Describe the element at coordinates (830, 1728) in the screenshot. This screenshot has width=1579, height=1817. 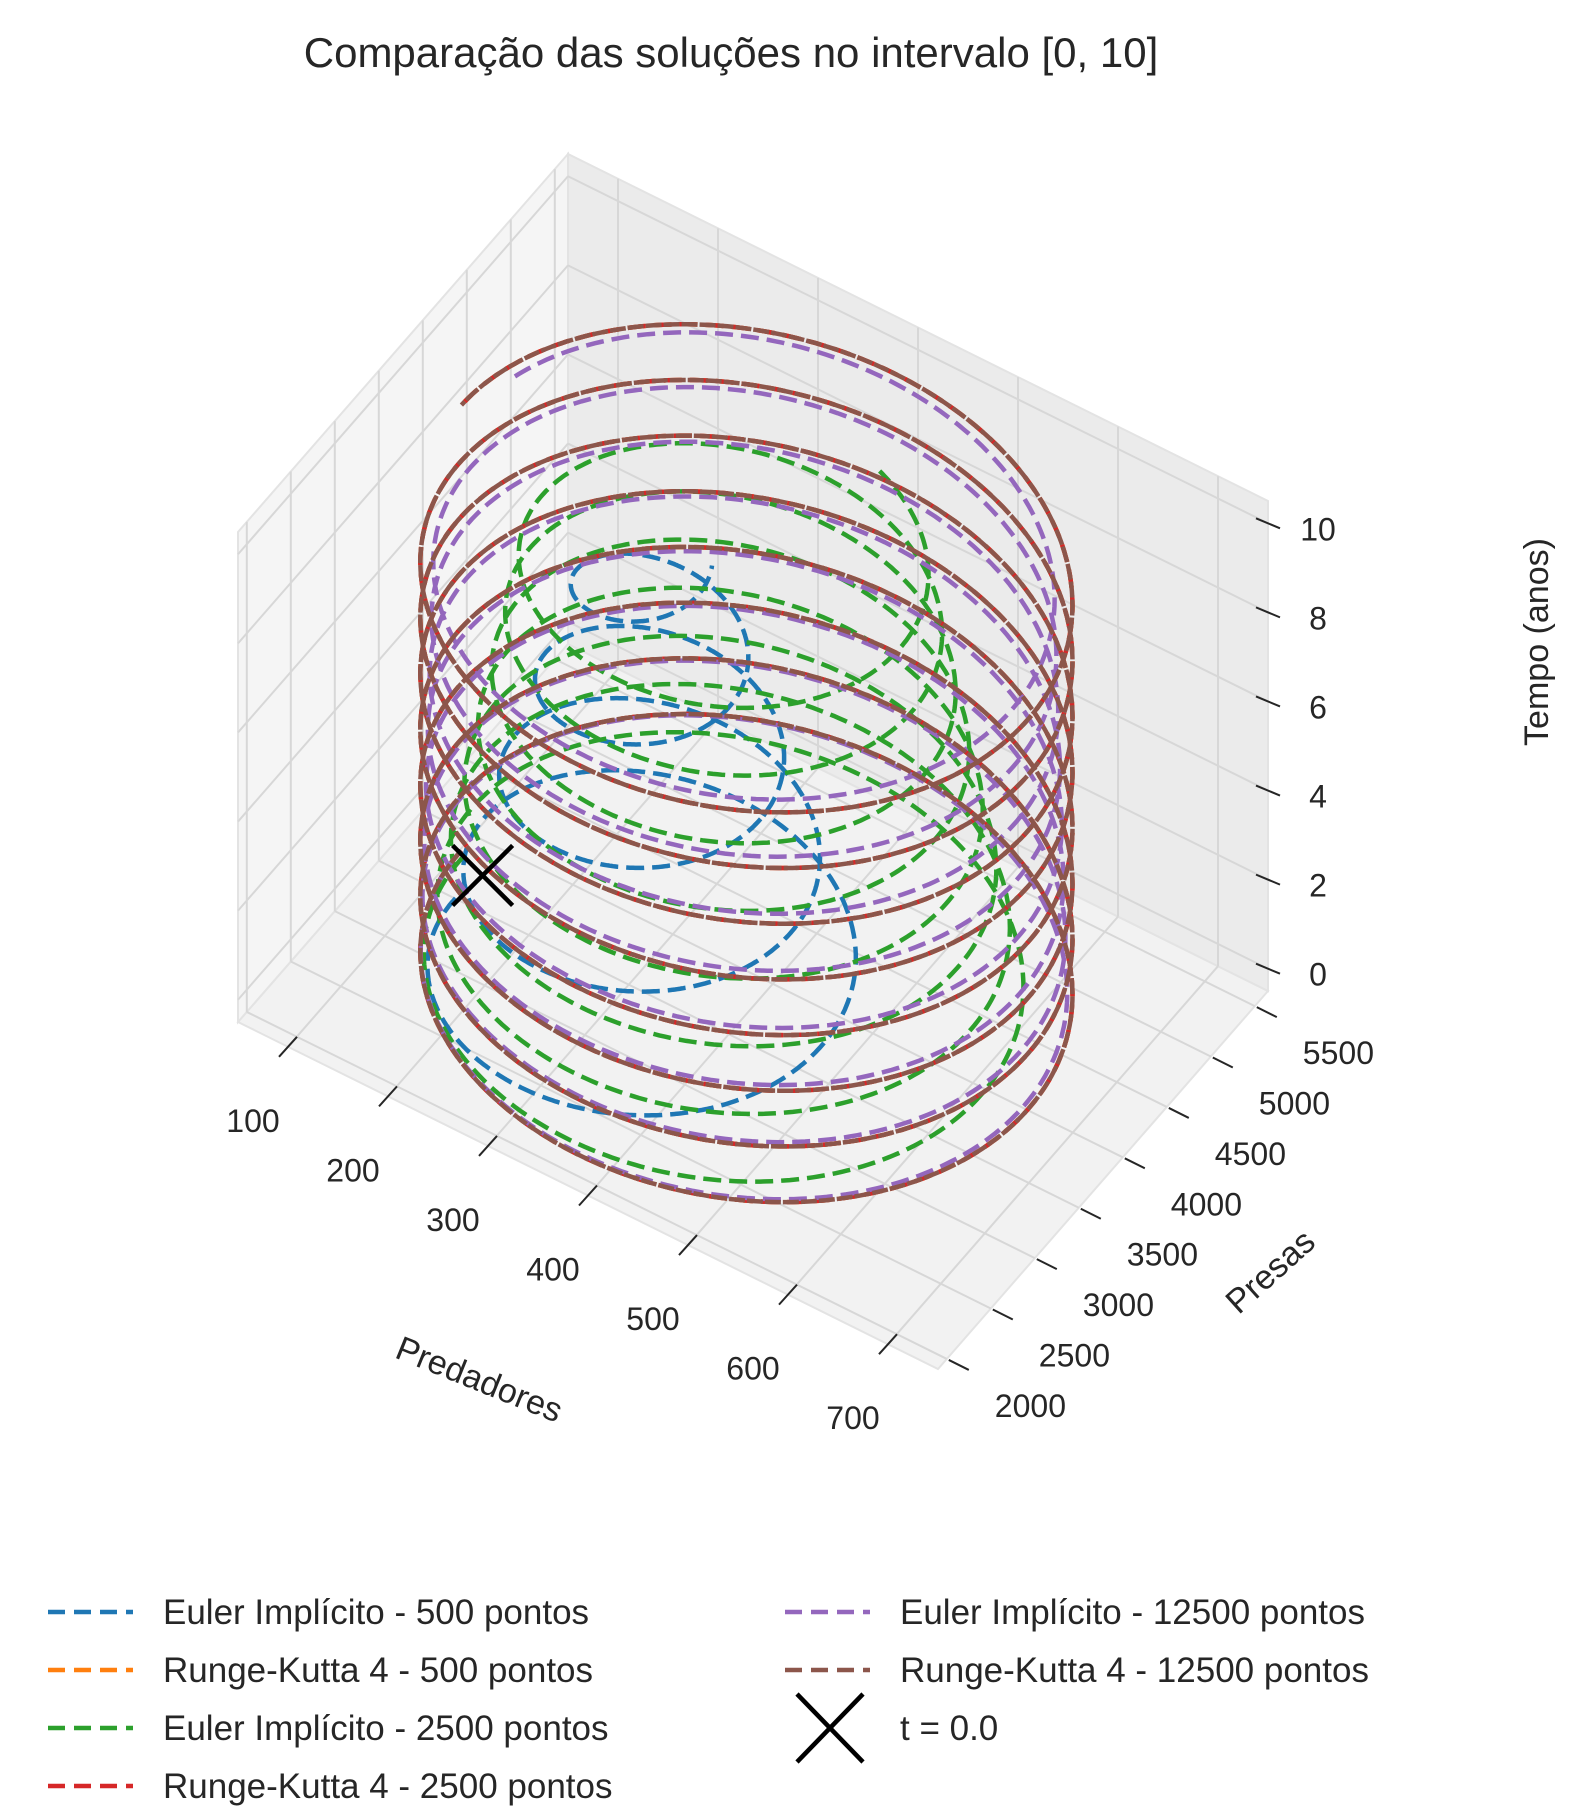
I see `legend-marker-stroke` at that location.